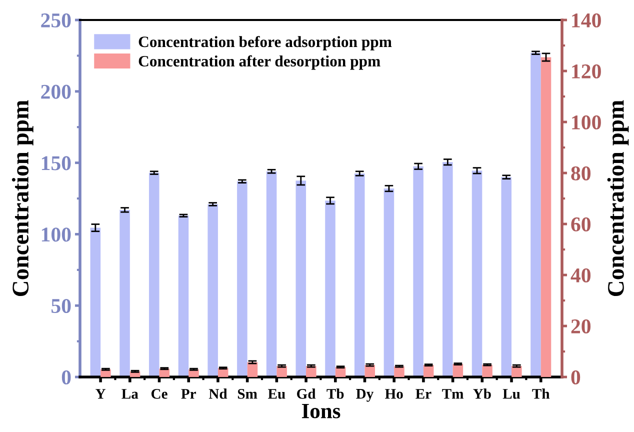 This screenshot has width=634, height=432. Describe the element at coordinates (265, 43) in the screenshot. I see `legend-label: Concentration before adsorption ppm` at that location.